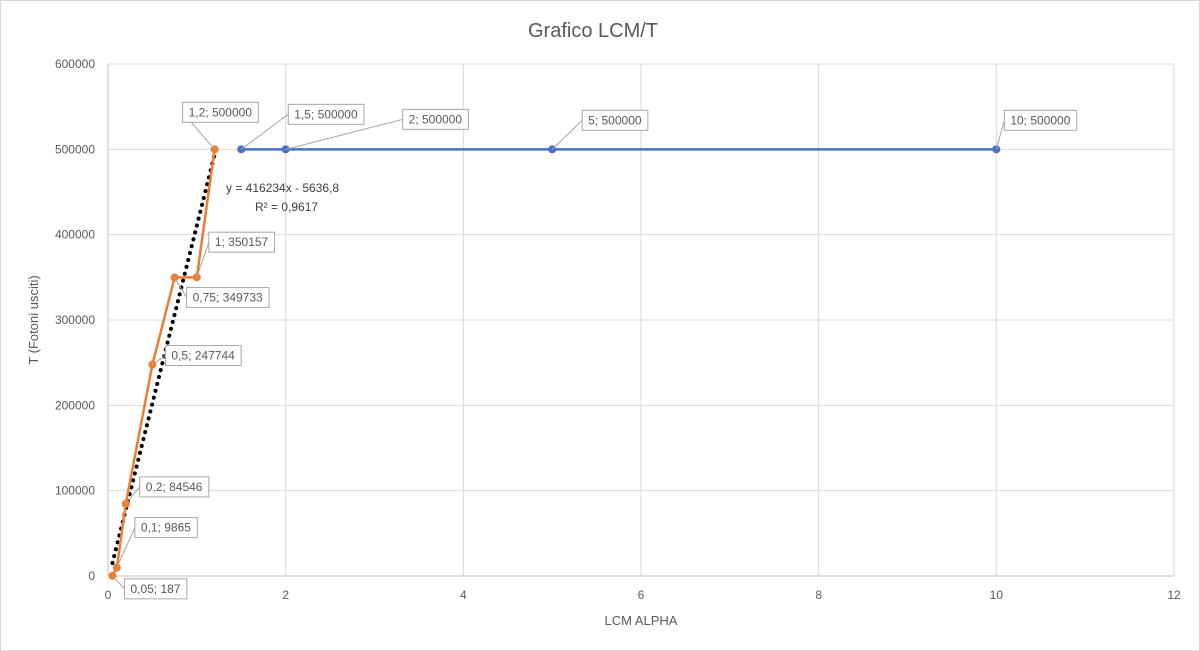 The width and height of the screenshot is (1200, 651). I want to click on data-label-text: 1; 350157, so click(242, 242).